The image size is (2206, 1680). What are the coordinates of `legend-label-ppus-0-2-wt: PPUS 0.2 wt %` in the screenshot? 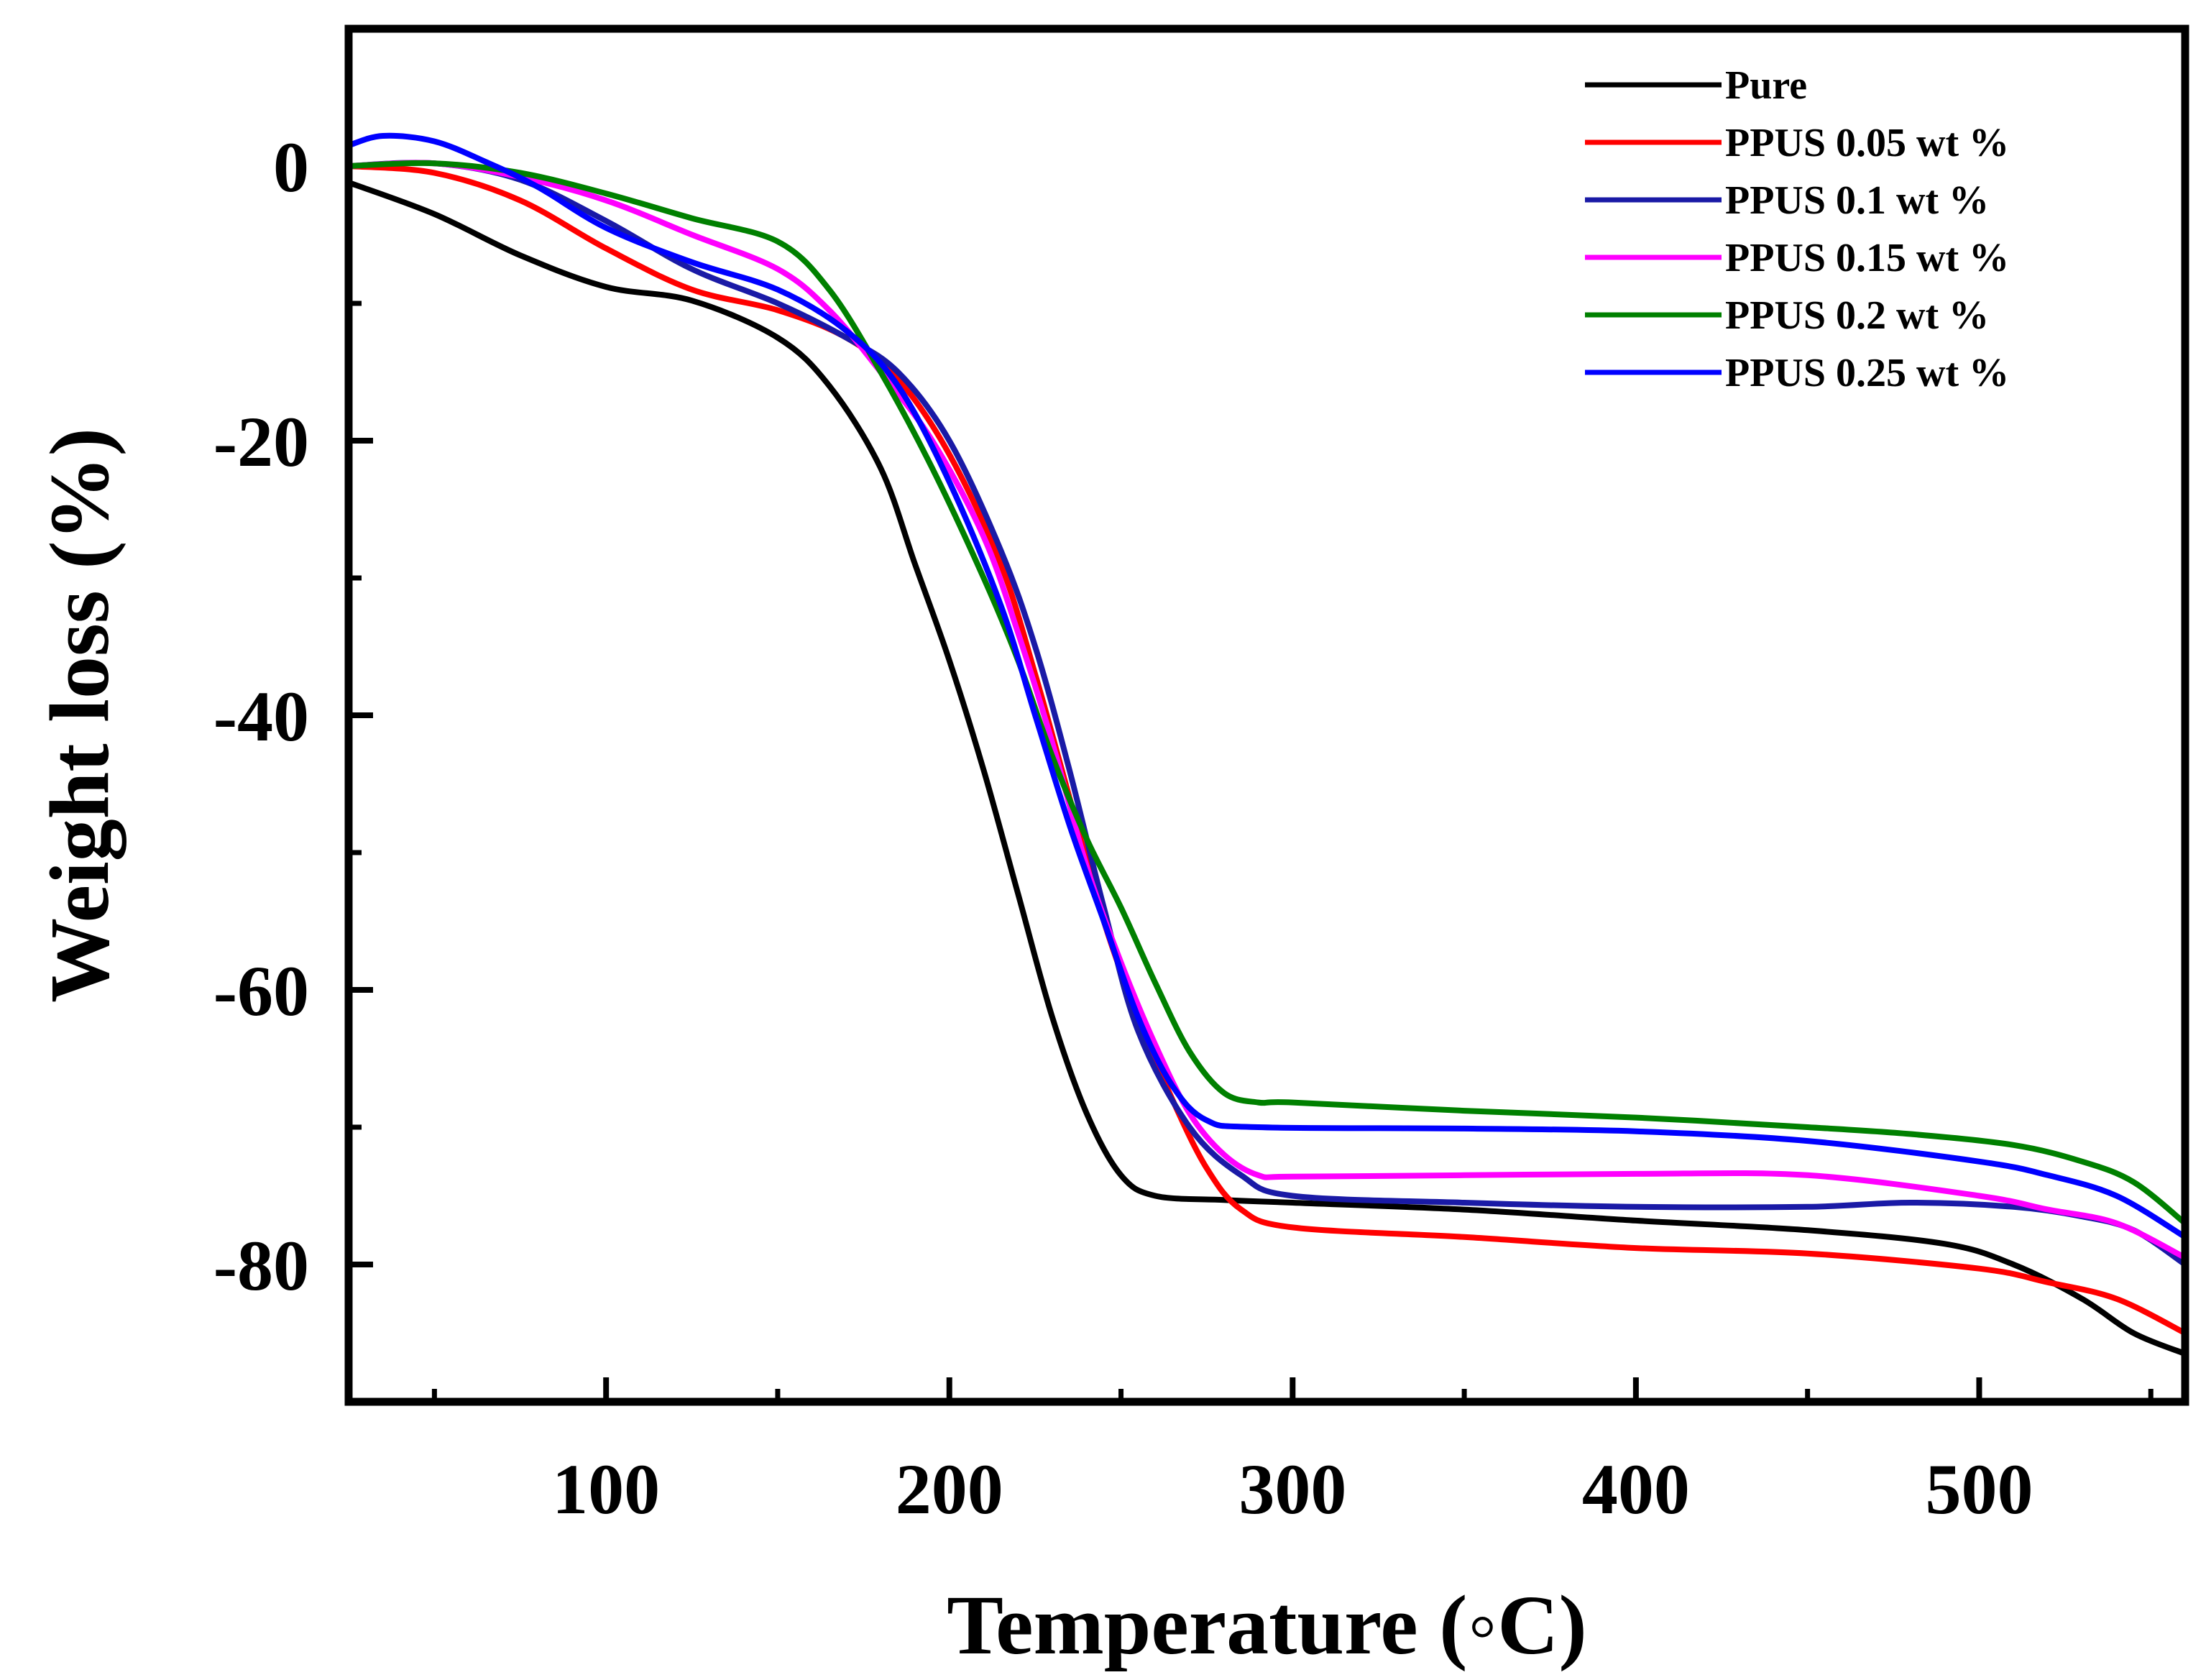 It's located at (1857, 315).